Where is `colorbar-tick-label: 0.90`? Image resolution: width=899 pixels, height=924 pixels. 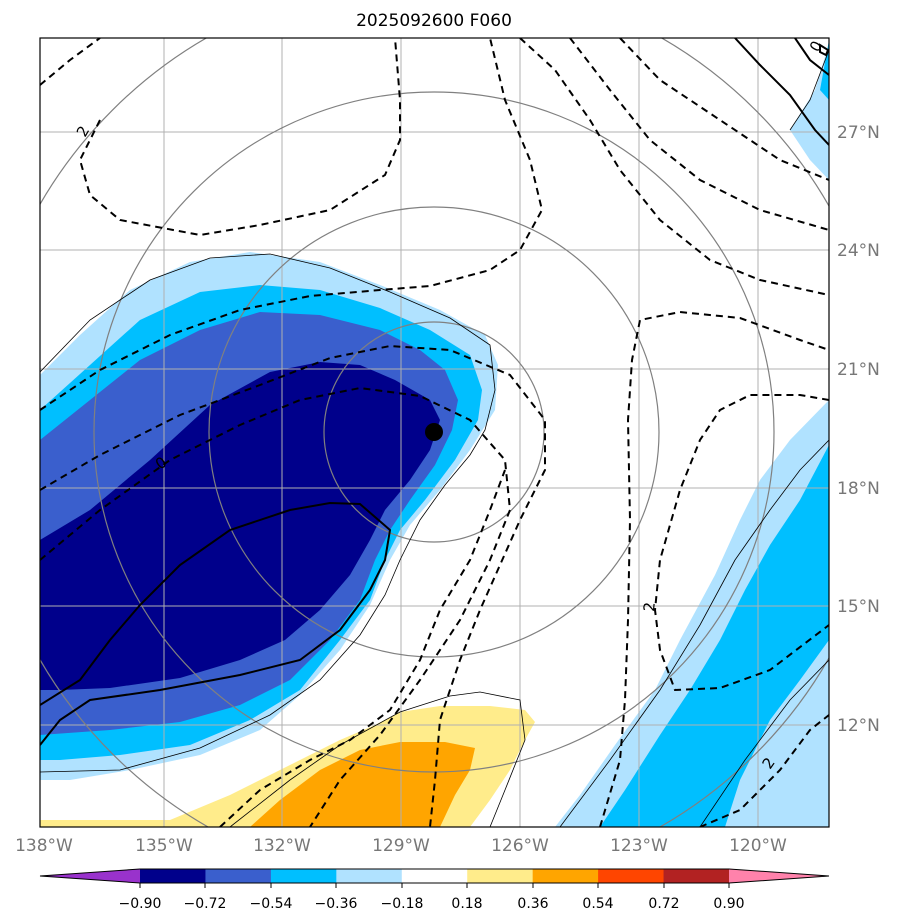
colorbar-tick-label: 0.90 is located at coordinates (728, 904).